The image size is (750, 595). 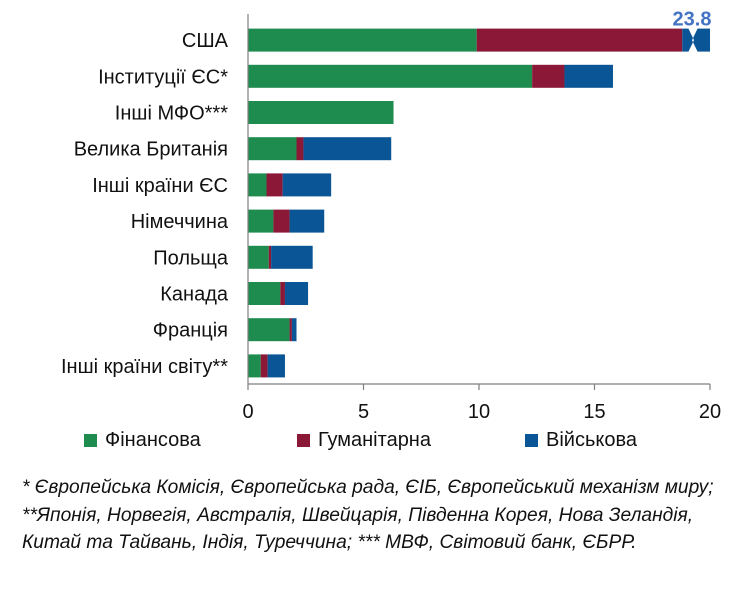 I want to click on x-tick-label: 0, so click(x=247, y=412).